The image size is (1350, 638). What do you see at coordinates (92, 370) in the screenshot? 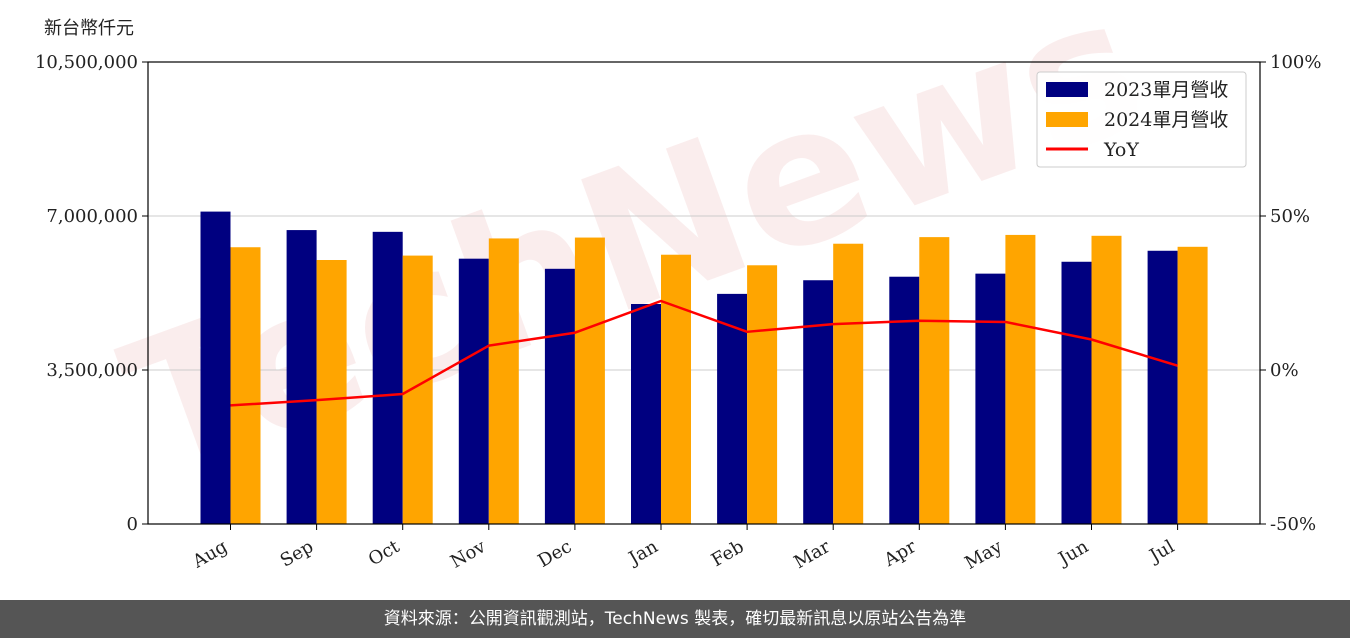
I see `left-y-tick-label: 3,500,000` at bounding box center [92, 370].